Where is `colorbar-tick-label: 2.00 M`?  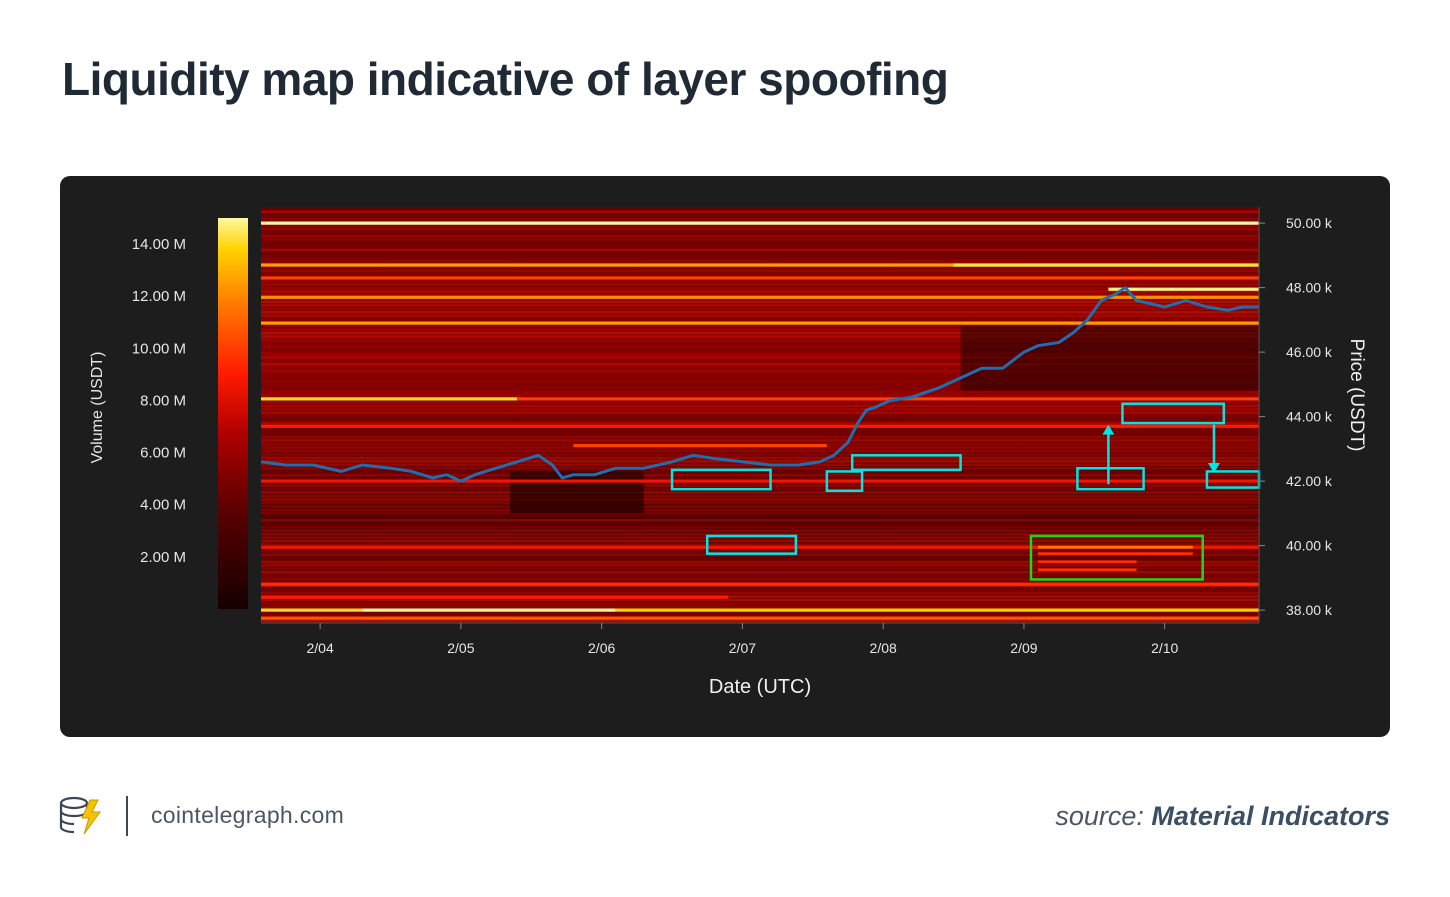 colorbar-tick-label: 2.00 M is located at coordinates (163, 557).